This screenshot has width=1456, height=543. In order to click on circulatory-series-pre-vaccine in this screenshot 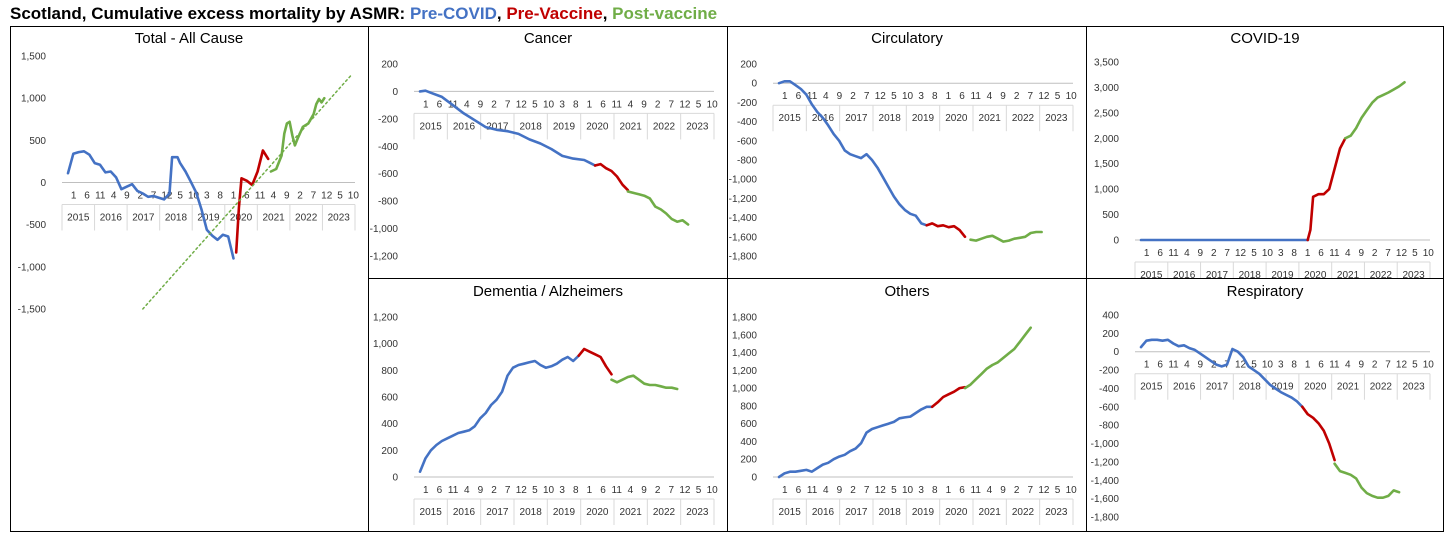, I will do `click(946, 230)`.